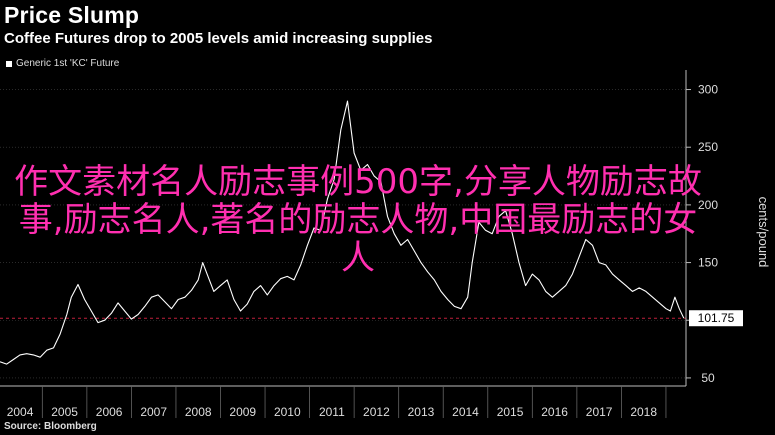 The width and height of the screenshot is (775, 435). I want to click on x-tick-label: 2015, so click(510, 412).